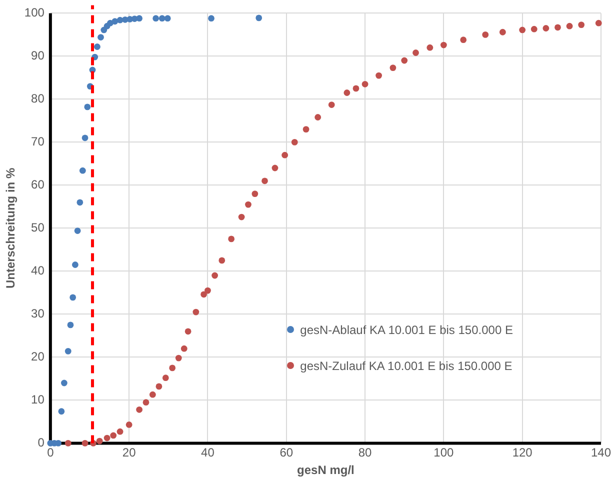 The image size is (614, 482). I want to click on y-tick-label: 10, so click(38, 399).